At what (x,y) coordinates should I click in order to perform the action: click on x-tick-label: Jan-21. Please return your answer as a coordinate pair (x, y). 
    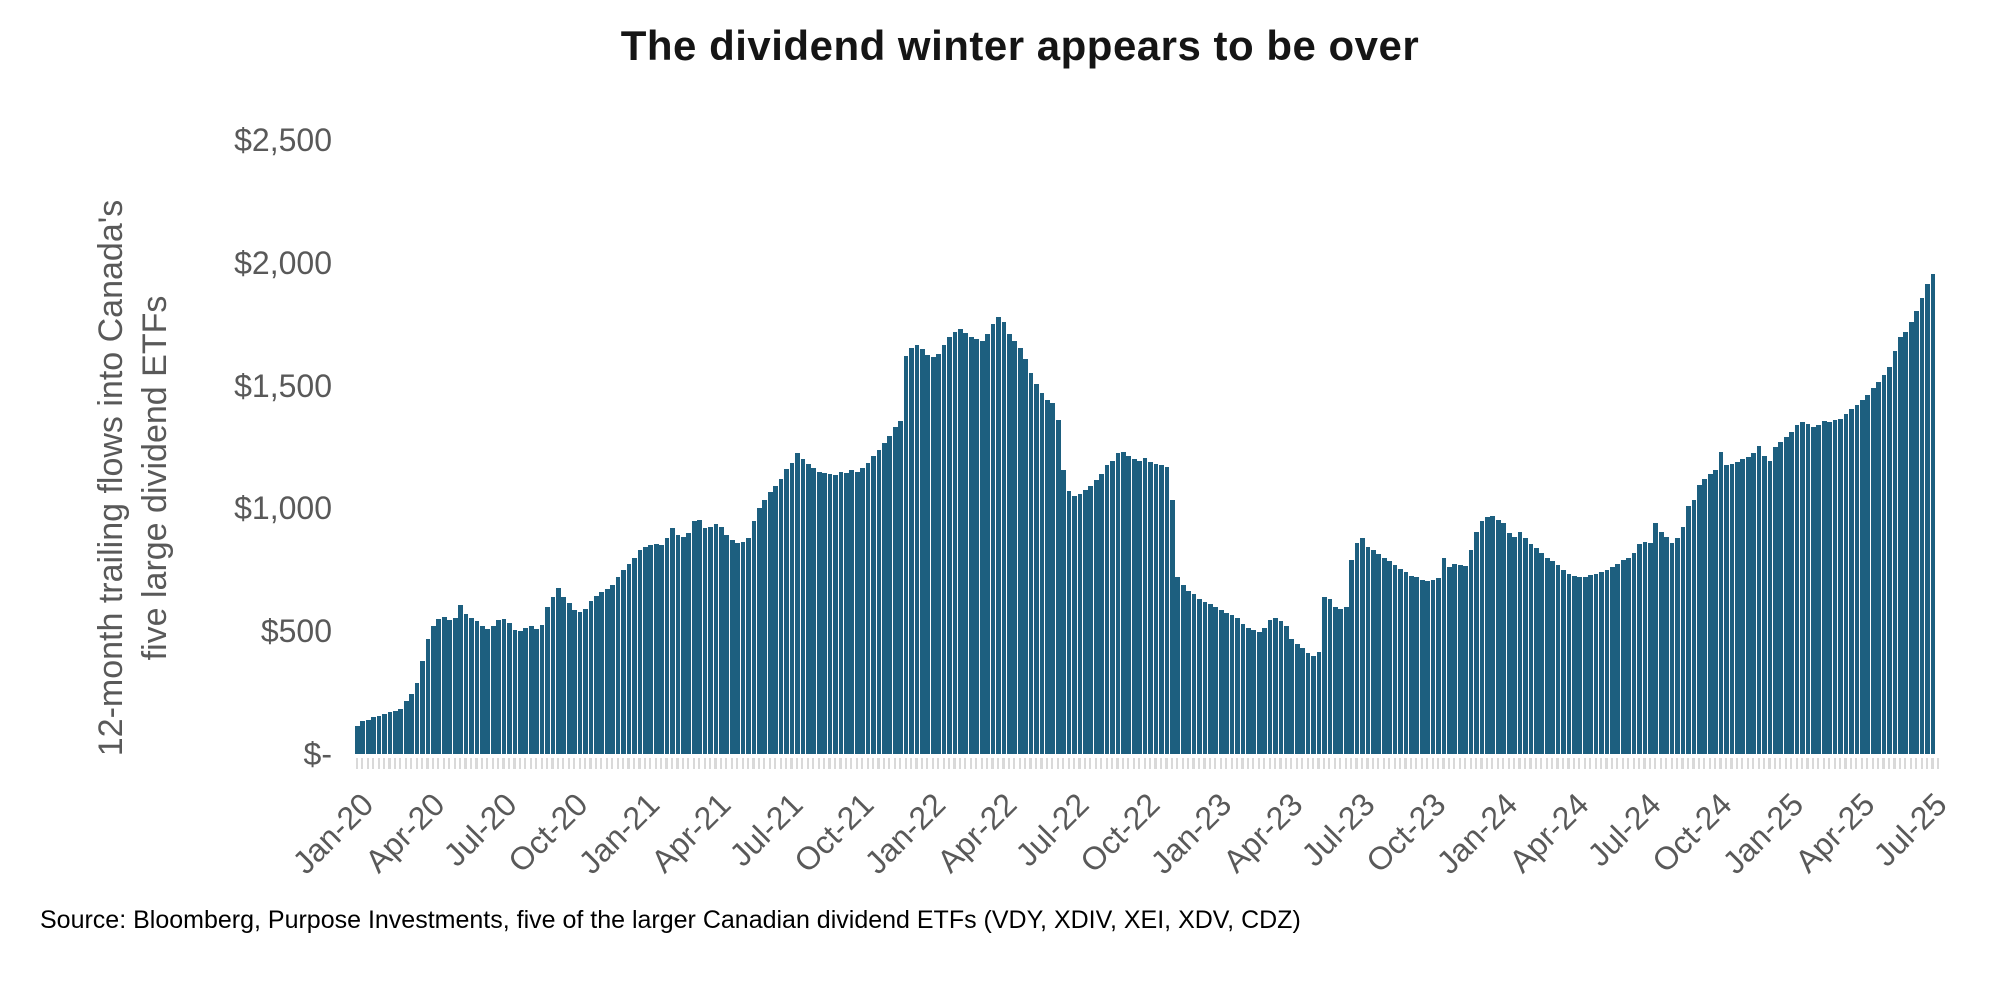
    Looking at the image, I should click on (619, 833).